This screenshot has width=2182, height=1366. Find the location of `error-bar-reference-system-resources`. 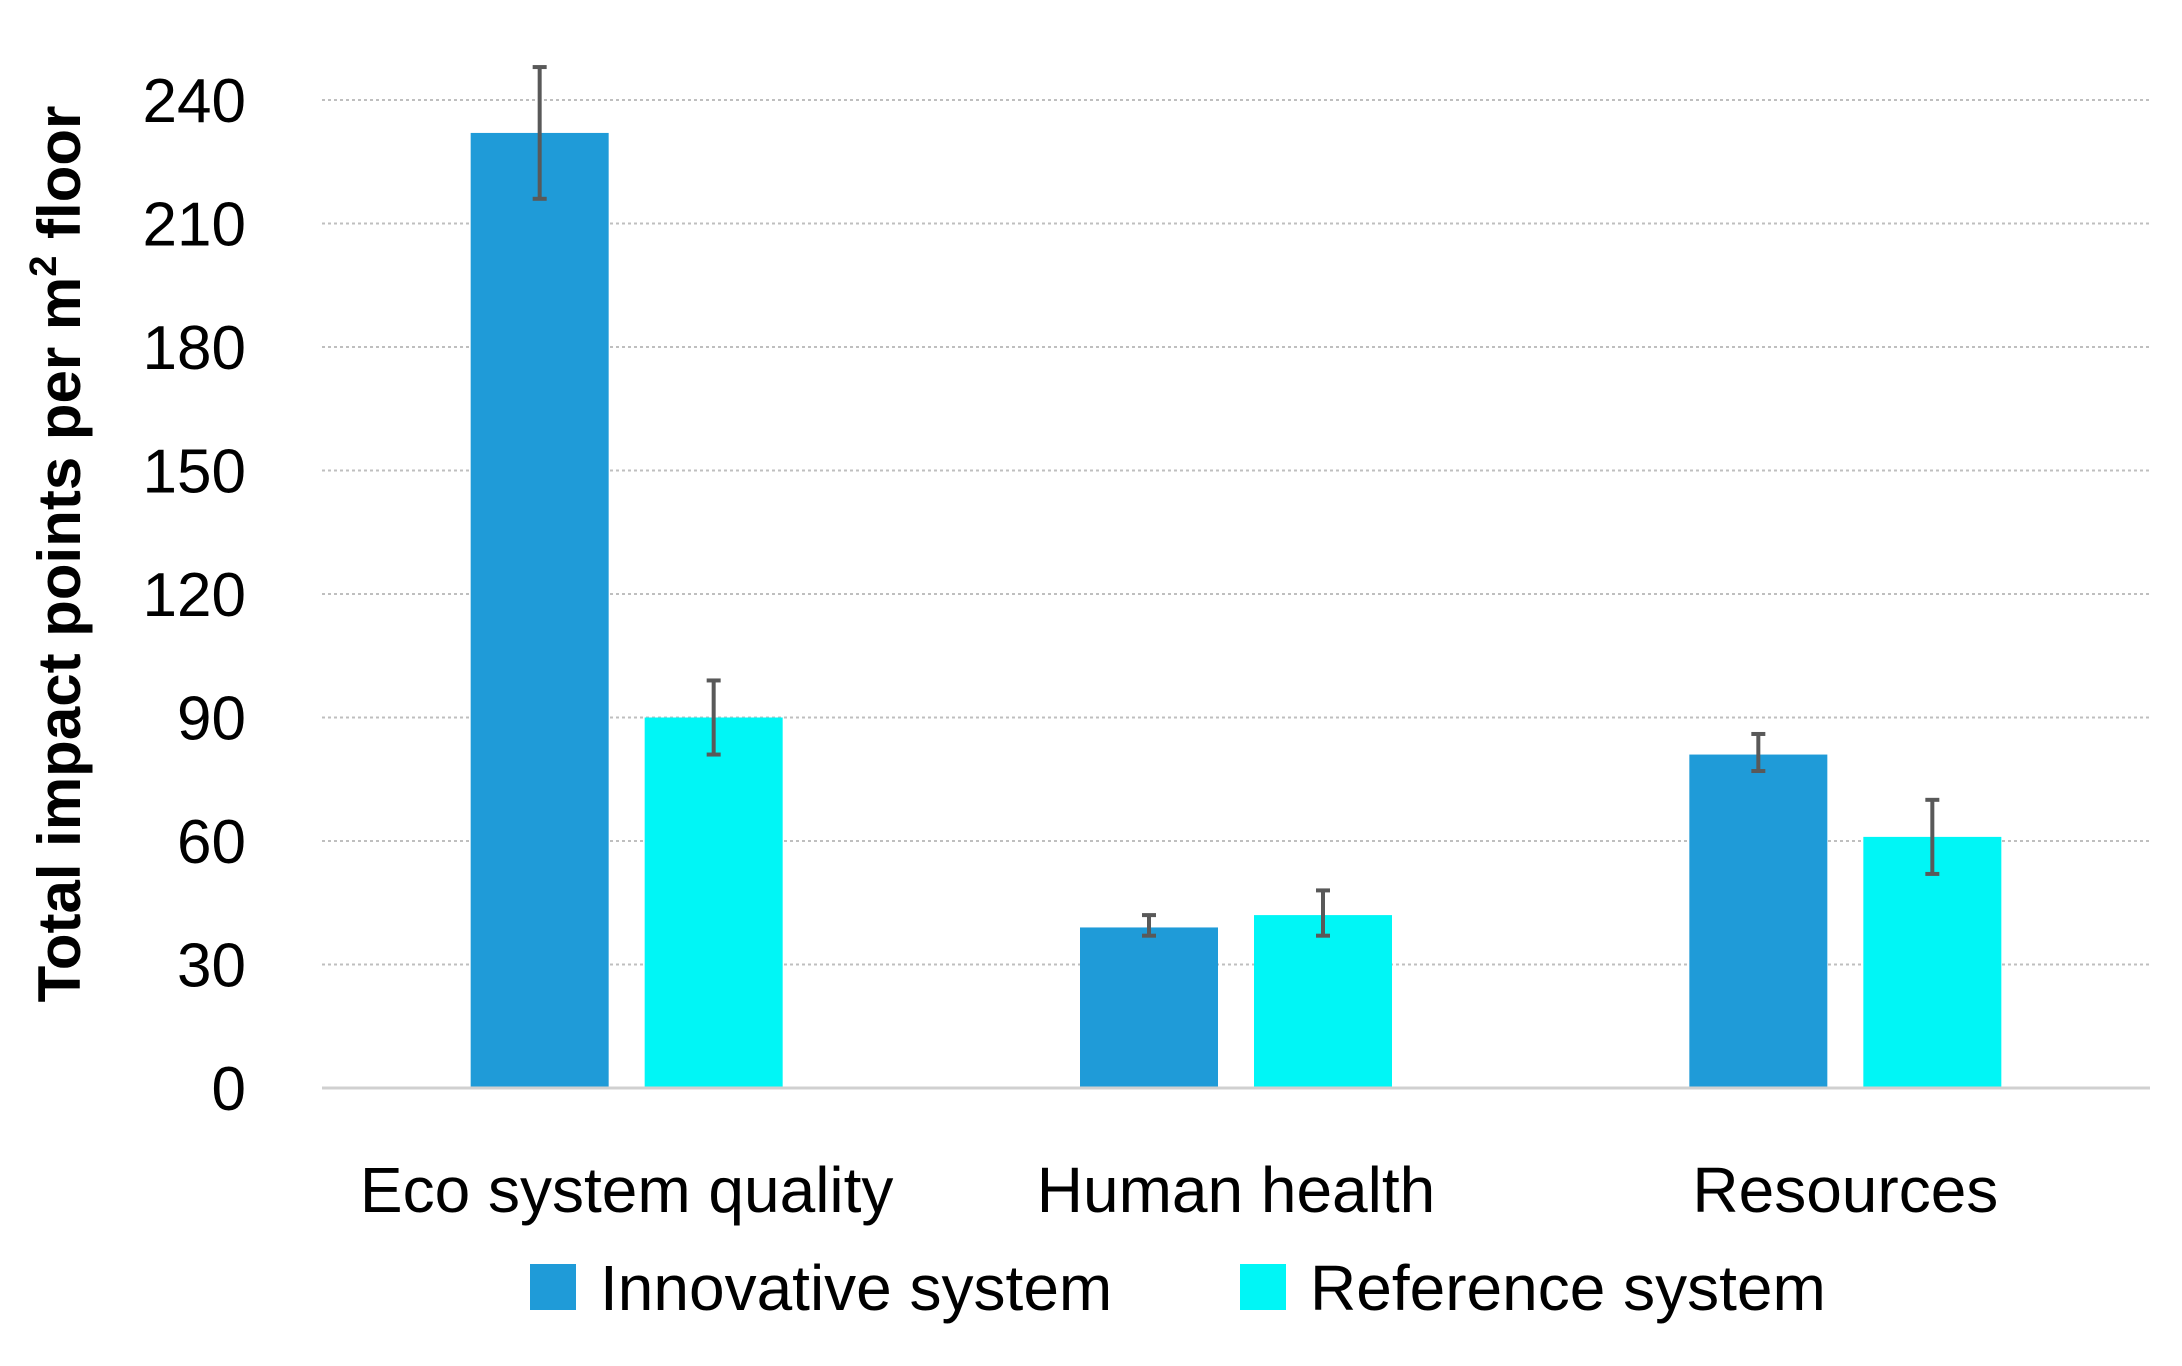

error-bar-reference-system-resources is located at coordinates (1932, 836).